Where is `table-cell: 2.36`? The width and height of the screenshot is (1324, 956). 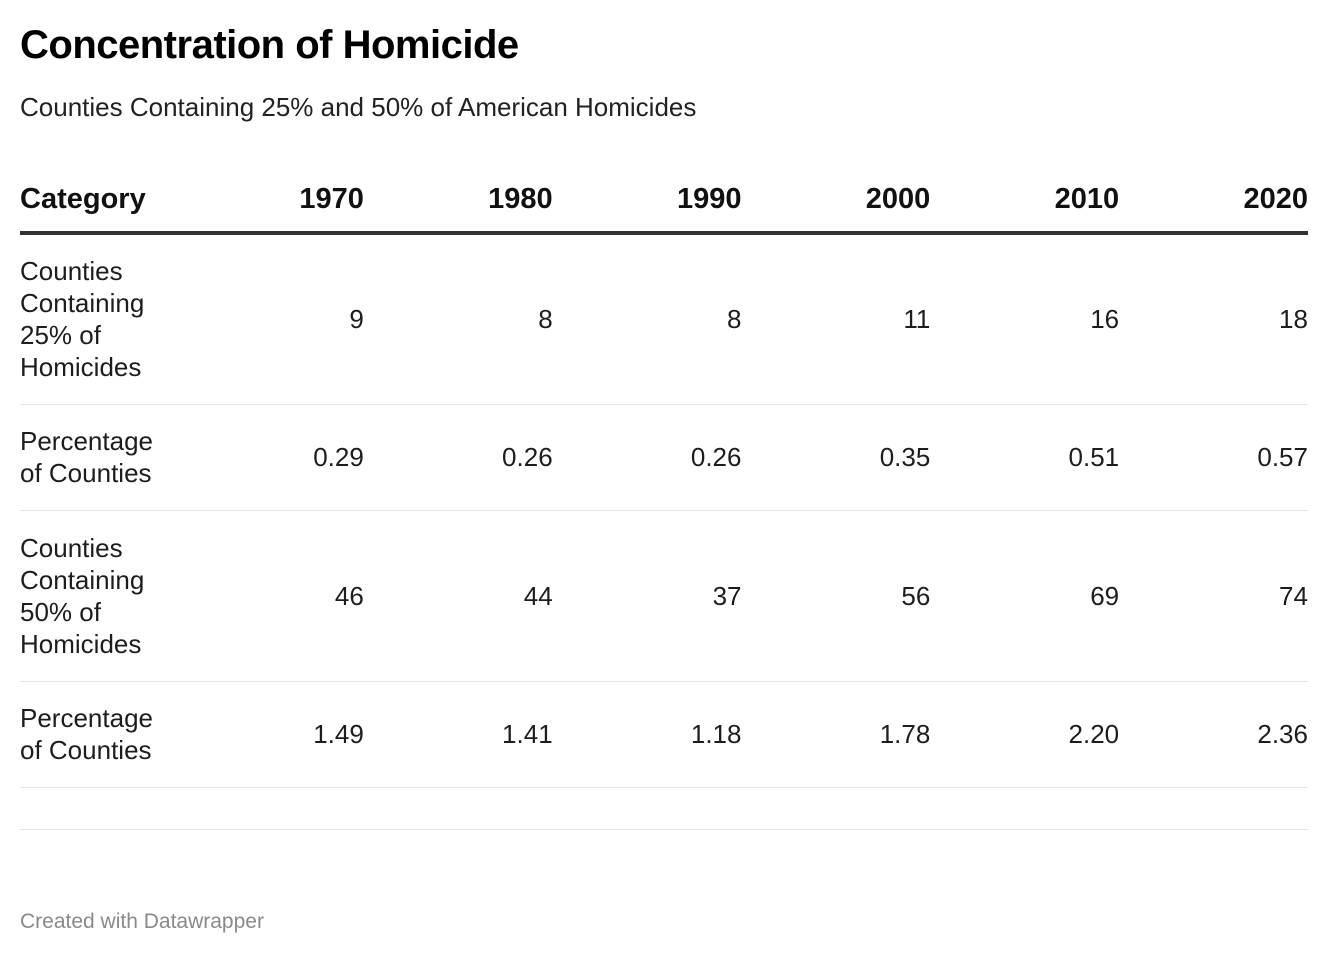
table-cell: 2.36 is located at coordinates (1213, 734).